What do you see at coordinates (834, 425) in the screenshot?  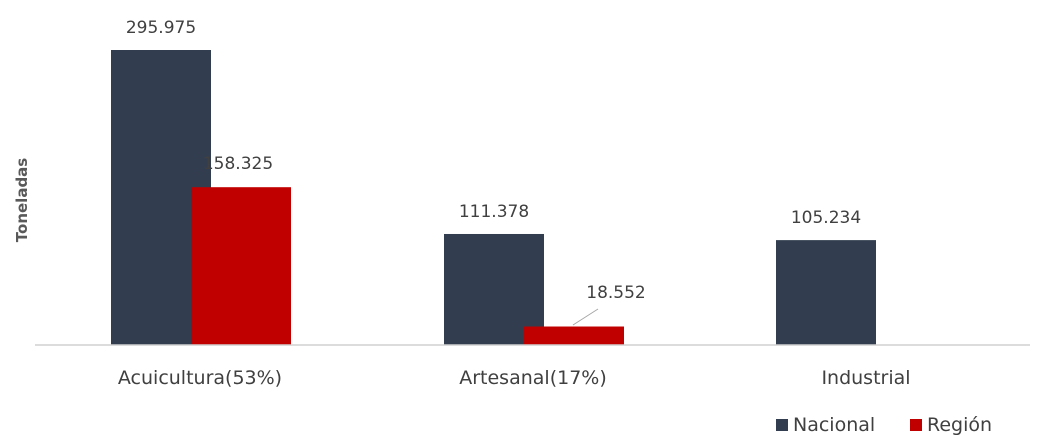 I see `legend-label: Nacional` at bounding box center [834, 425].